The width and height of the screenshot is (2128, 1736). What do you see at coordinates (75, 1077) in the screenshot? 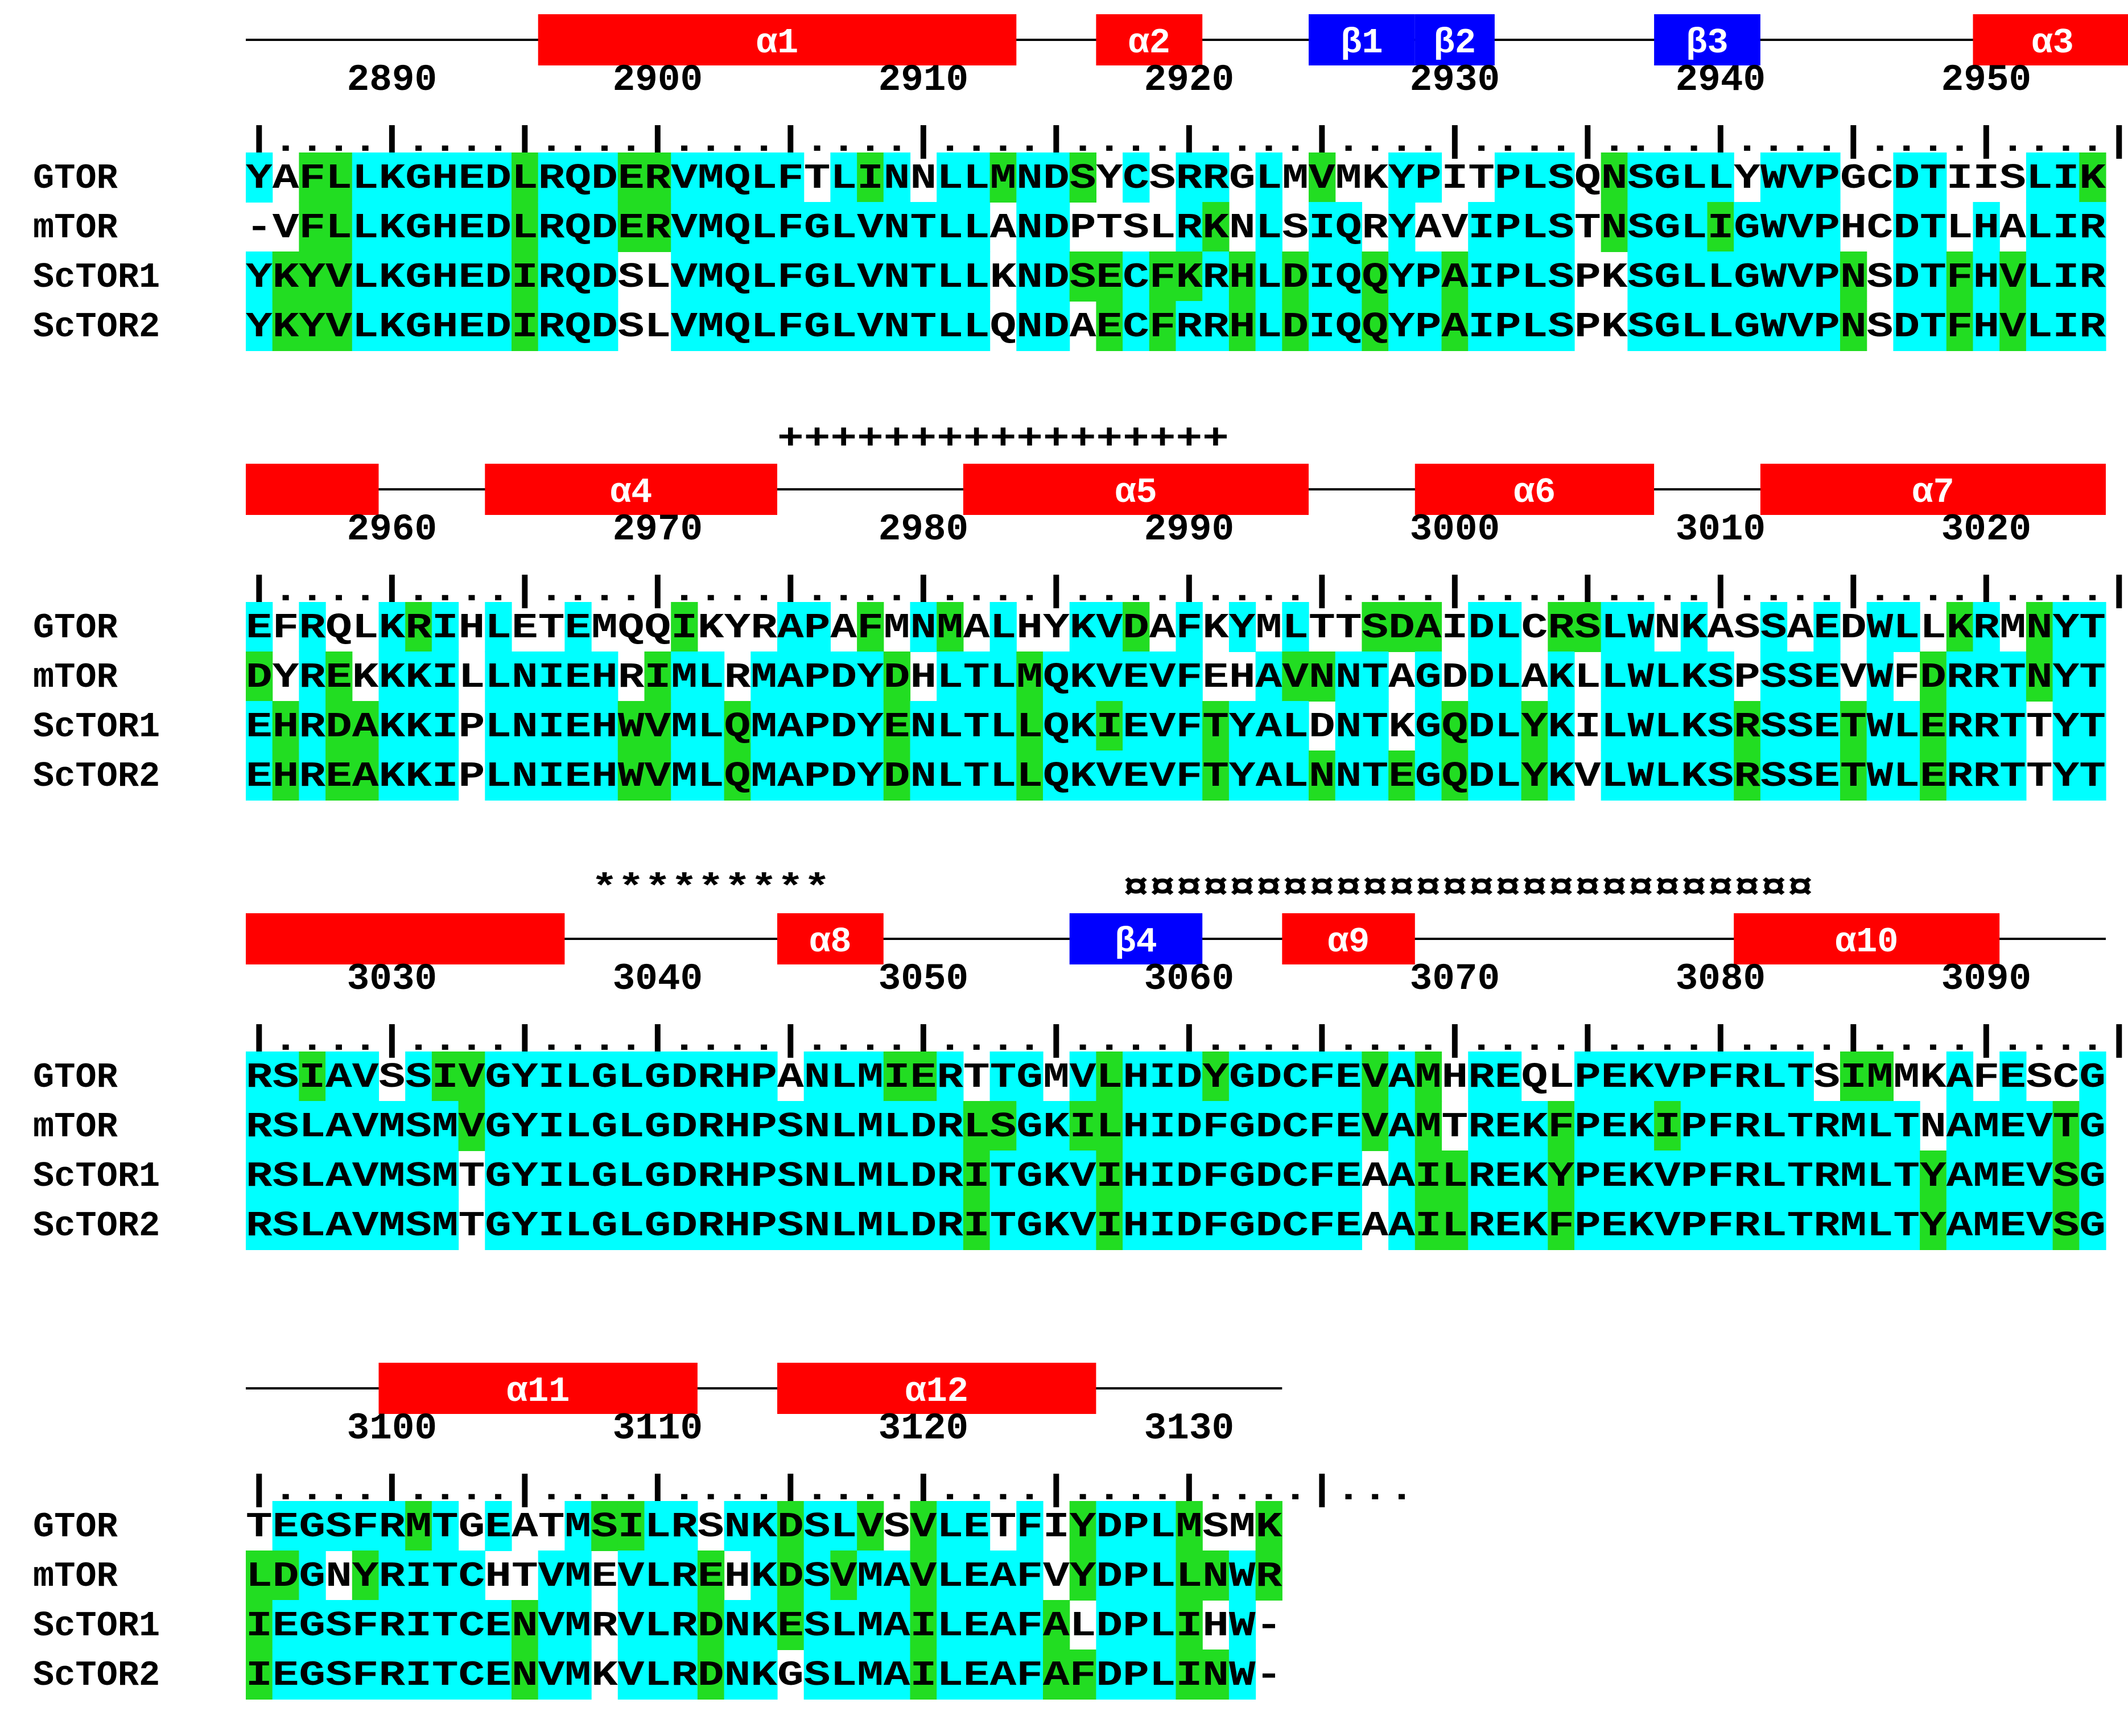
I see `sequence-name: GTOR` at bounding box center [75, 1077].